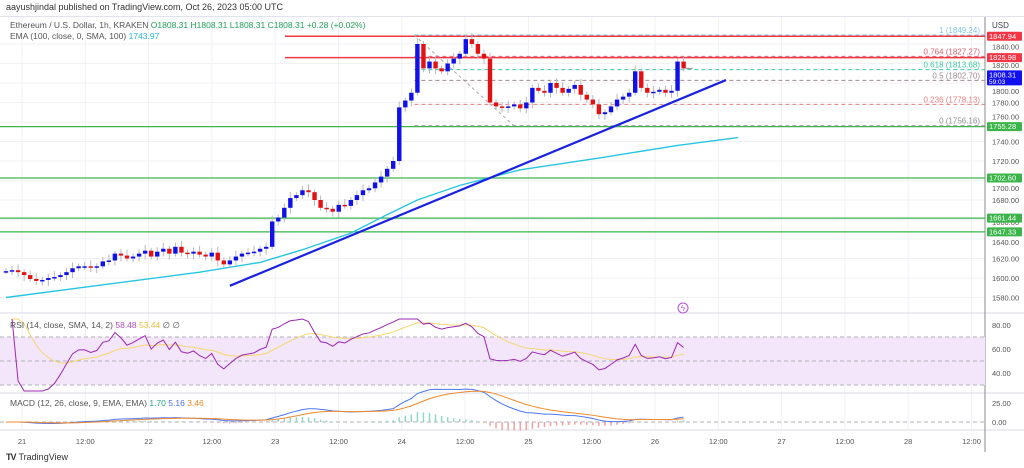 The height and width of the screenshot is (468, 1024). I want to click on price-badge-label: 1702.60, so click(1002, 177).